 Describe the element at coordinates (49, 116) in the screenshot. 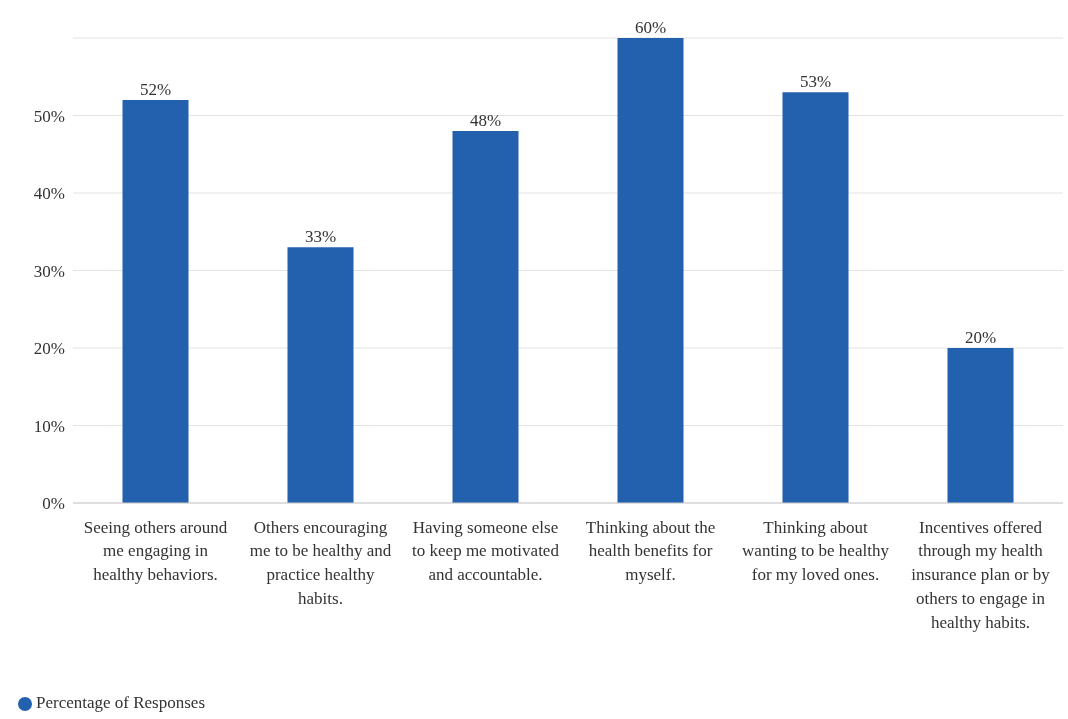

I see `y-tick-label: 50%` at that location.